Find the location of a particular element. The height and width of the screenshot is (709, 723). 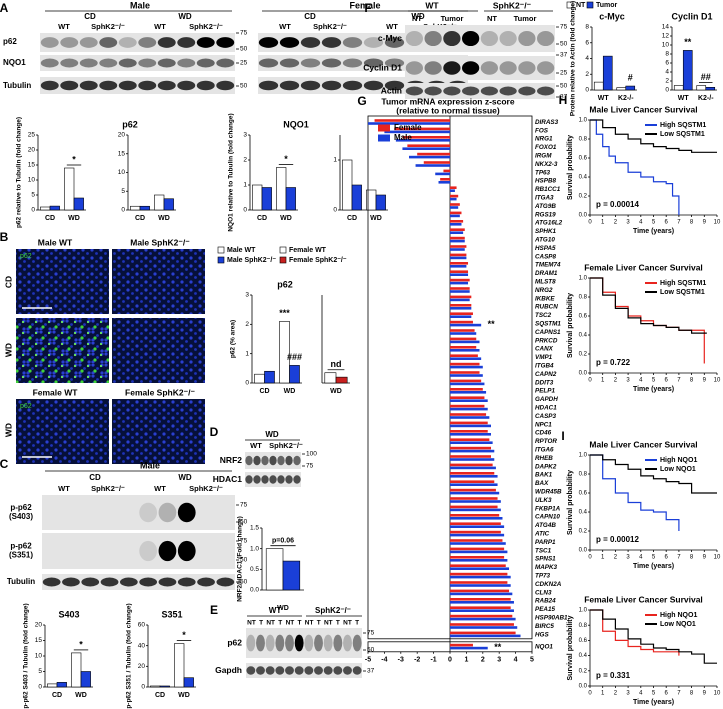

x-tick-label: 2 is located at coordinates (616, 223).